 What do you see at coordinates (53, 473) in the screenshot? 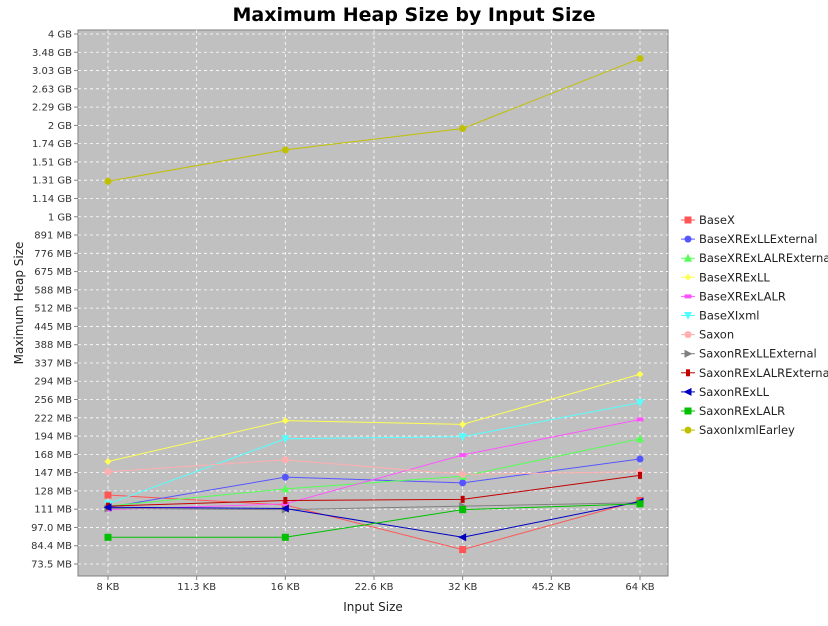
I see `y-tick-label: 147 MB` at bounding box center [53, 473].